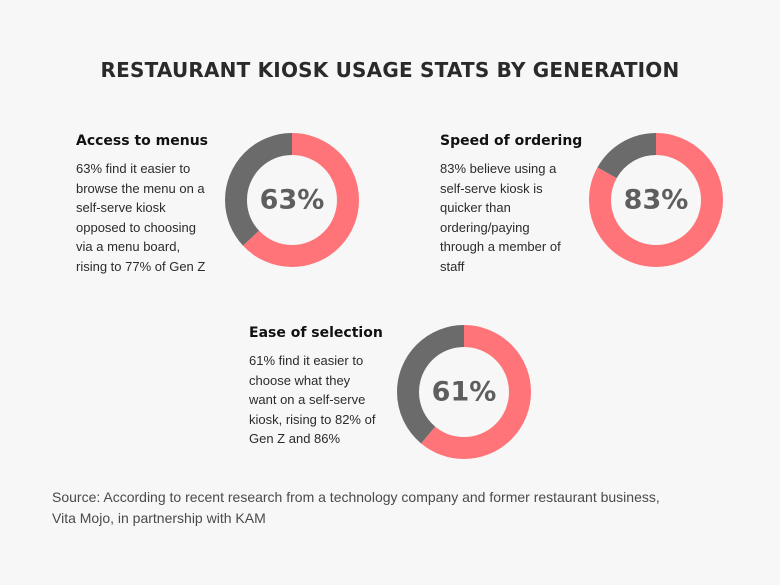 This screenshot has height=585, width=780. What do you see at coordinates (128, 246) in the screenshot?
I see `description-line: via a menu board,` at bounding box center [128, 246].